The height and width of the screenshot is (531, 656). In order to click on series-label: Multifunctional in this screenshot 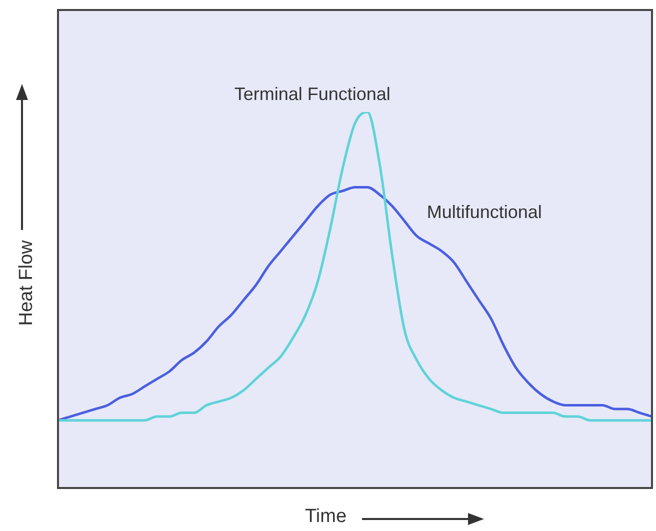, I will do `click(484, 212)`.